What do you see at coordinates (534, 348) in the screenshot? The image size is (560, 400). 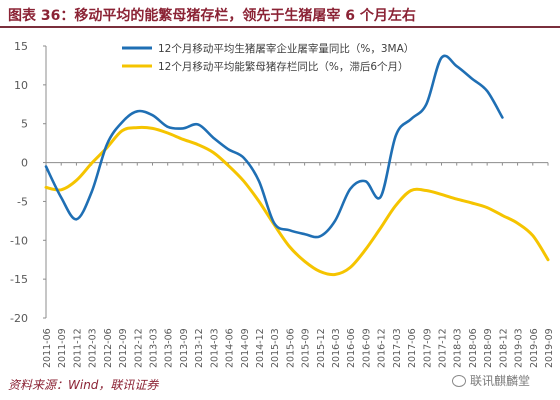 I see `x-tick-label: 2019-06` at bounding box center [534, 348].